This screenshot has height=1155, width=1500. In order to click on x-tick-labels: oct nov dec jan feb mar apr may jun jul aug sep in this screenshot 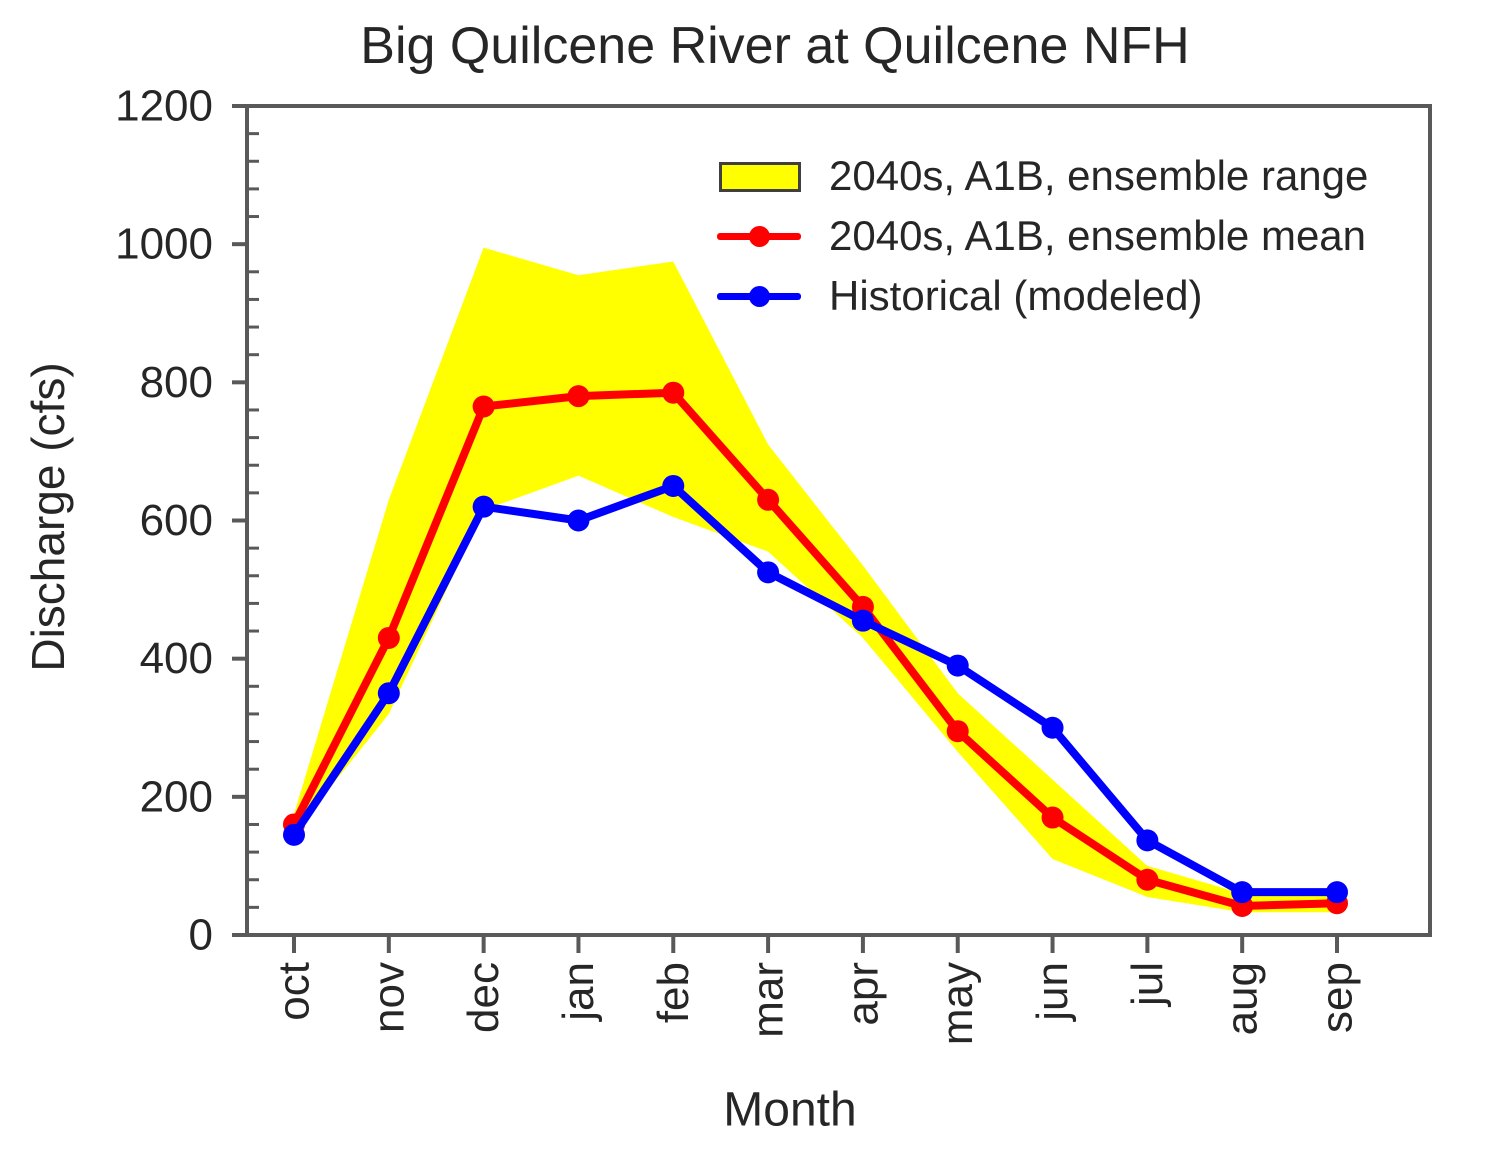, I will do `click(816, 1003)`.